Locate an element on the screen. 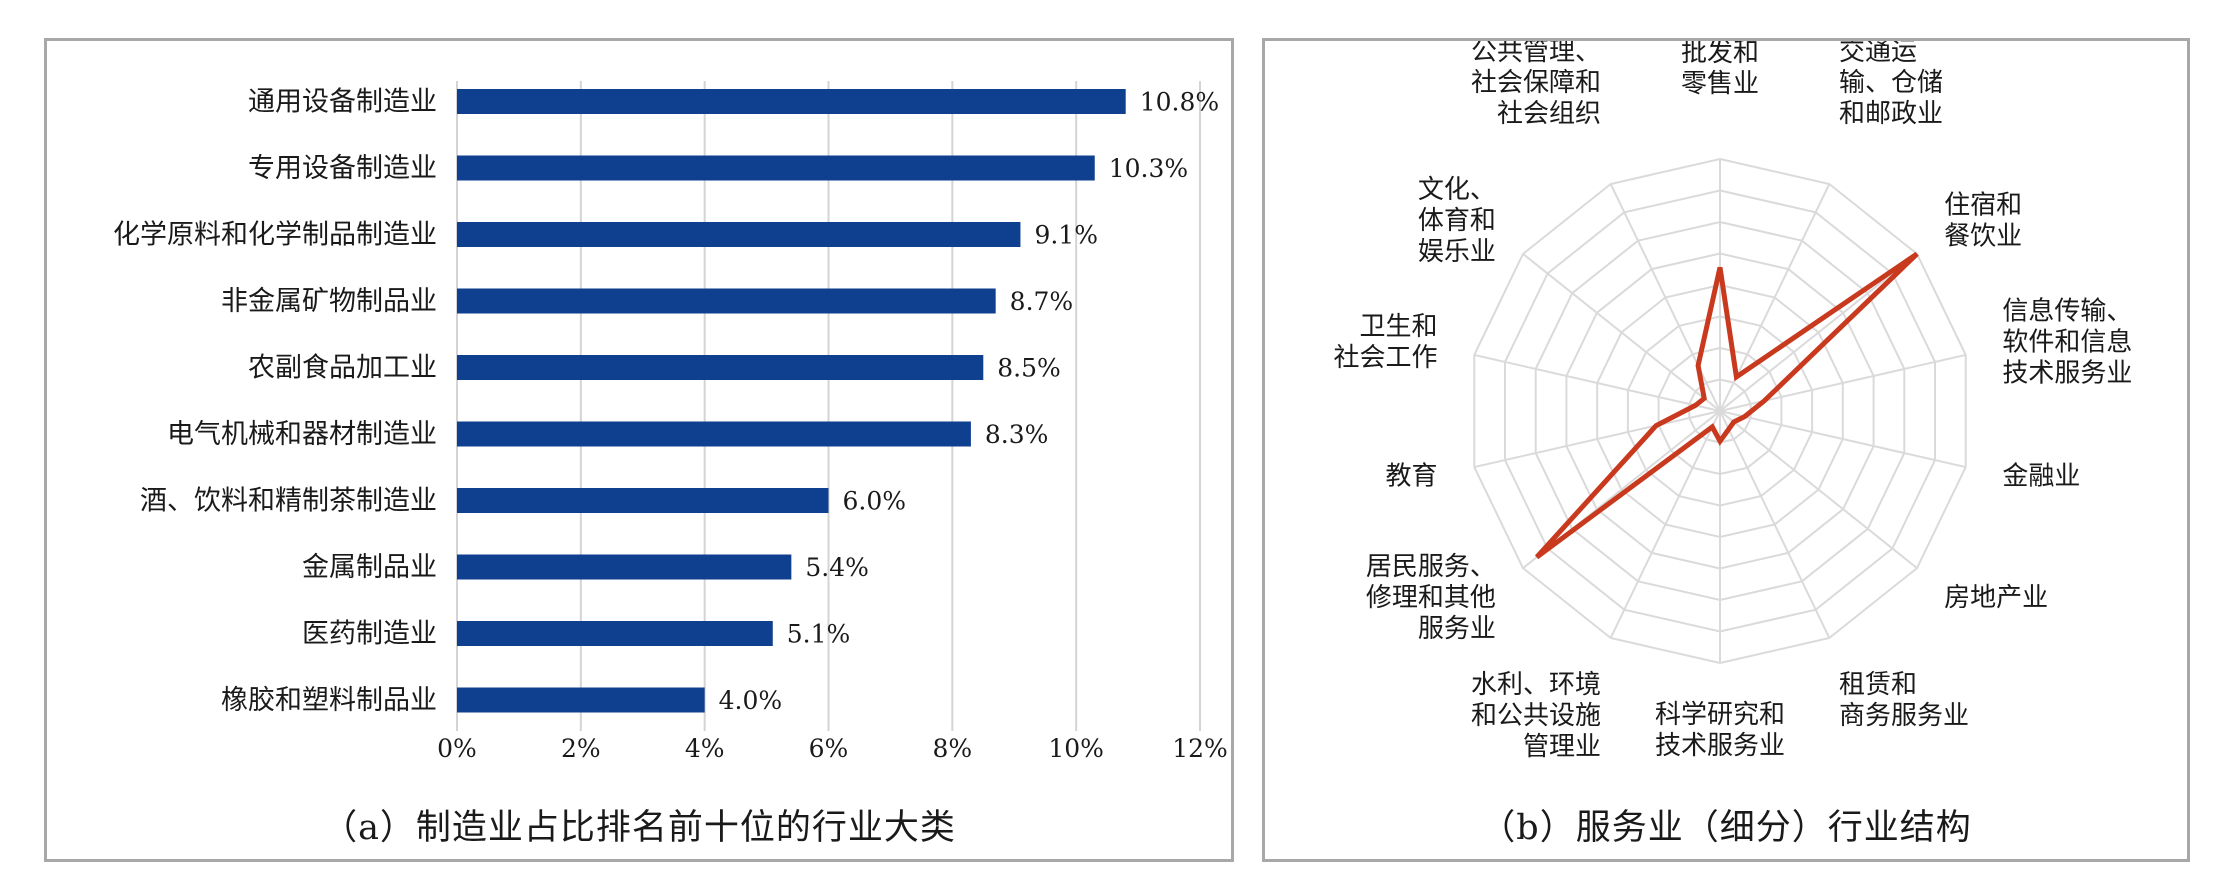 The image size is (2232, 890). category-label: 专用设备制造业 is located at coordinates (342, 168).